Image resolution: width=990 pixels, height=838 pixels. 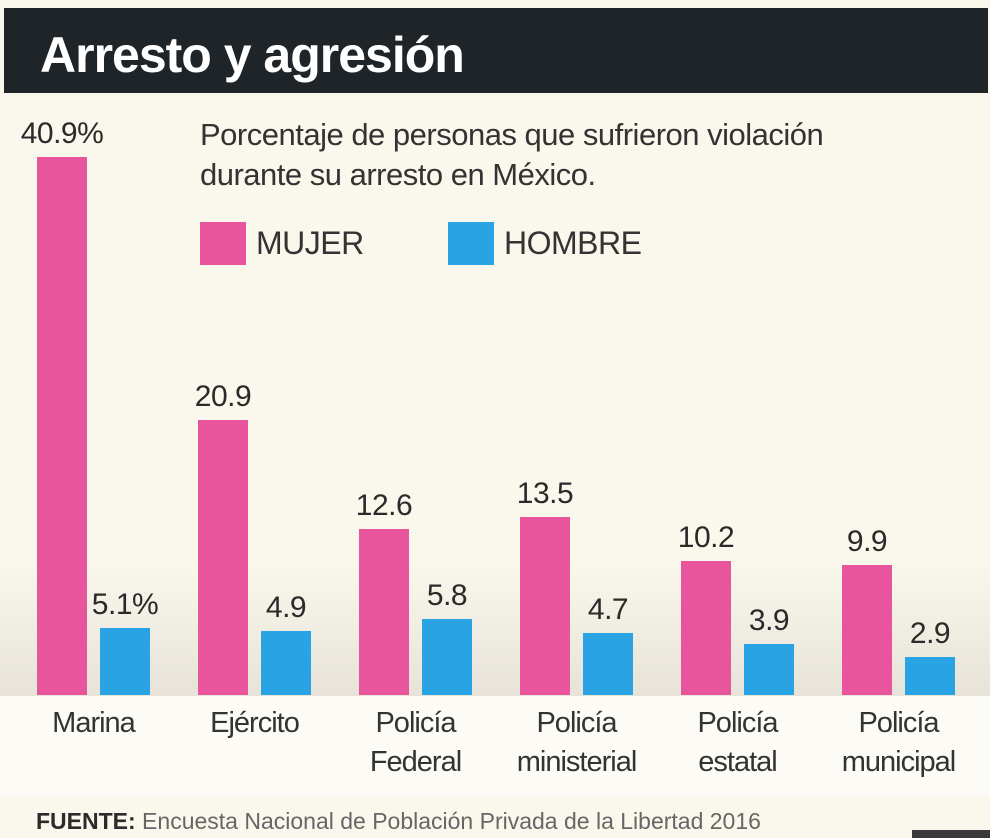 I want to click on bar-mujer-marina, so click(x=62, y=426).